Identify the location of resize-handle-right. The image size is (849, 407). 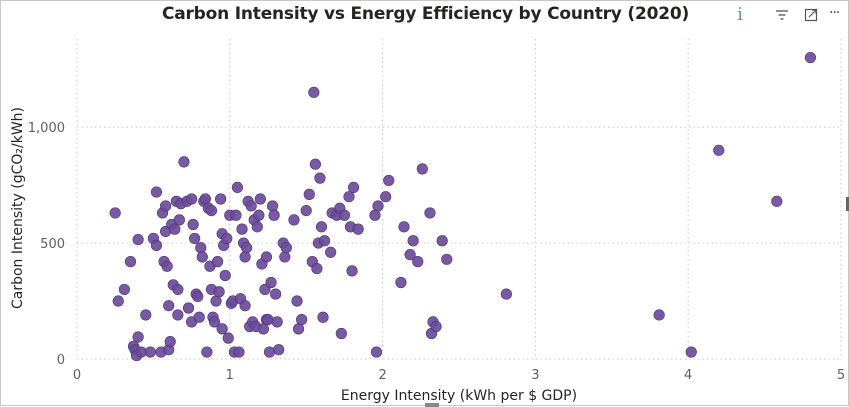
(847, 204).